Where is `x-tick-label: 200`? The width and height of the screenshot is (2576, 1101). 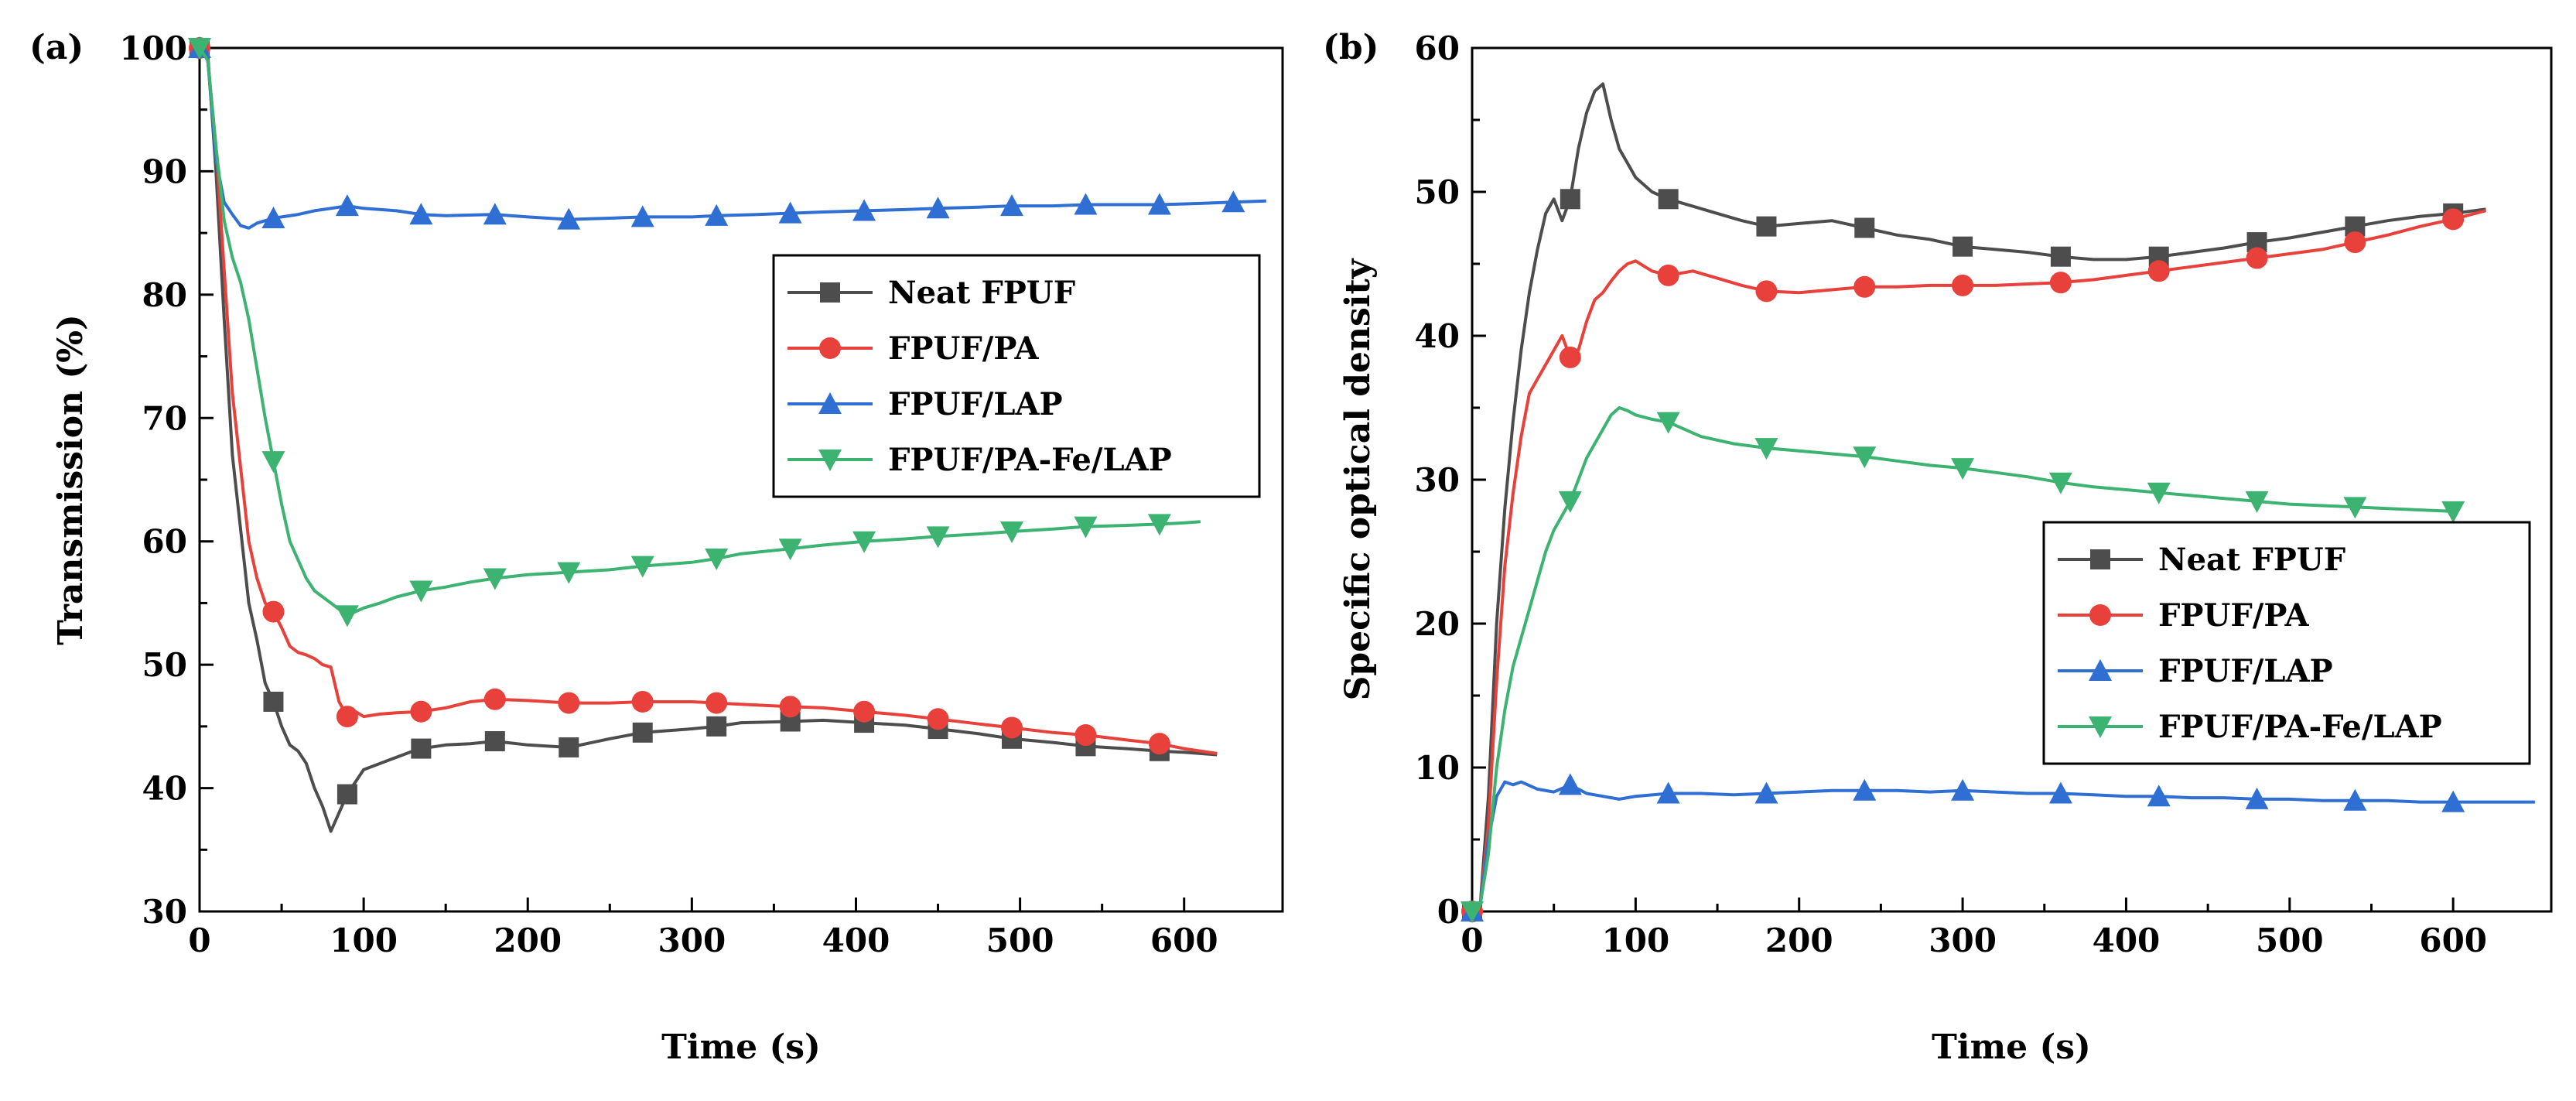 x-tick-label: 200 is located at coordinates (1799, 940).